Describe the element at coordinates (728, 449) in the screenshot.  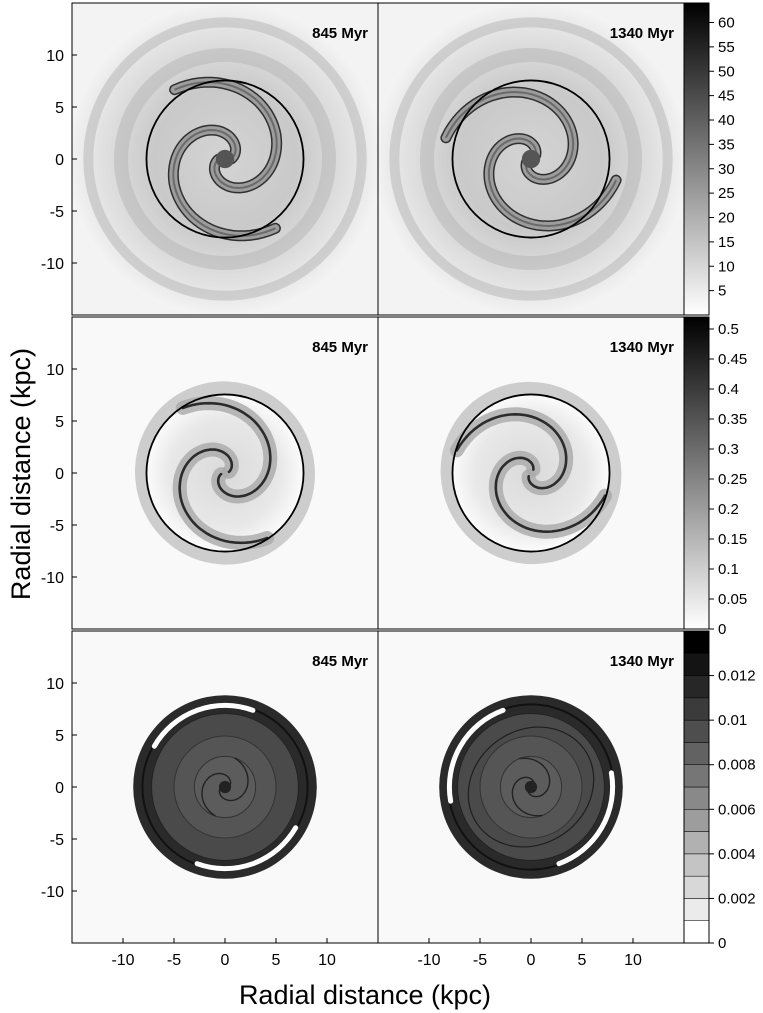
I see `colorbar-tick-label: 0.3` at that location.